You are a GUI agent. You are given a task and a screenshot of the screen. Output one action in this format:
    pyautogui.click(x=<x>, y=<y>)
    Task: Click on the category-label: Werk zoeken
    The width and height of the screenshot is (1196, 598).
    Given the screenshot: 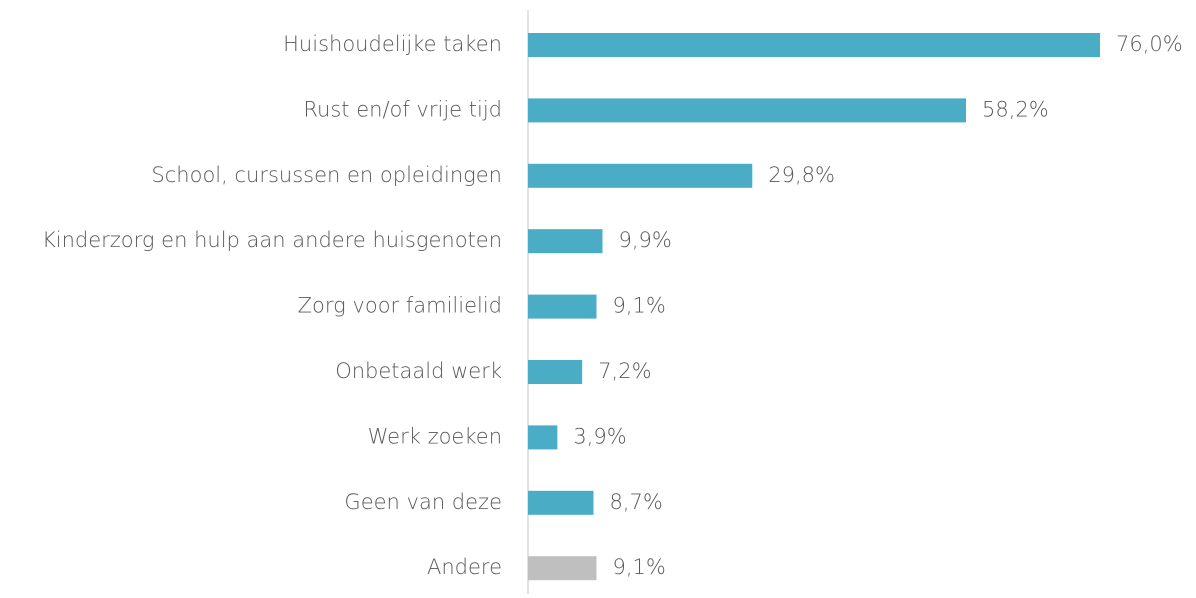 What is the action you would take?
    pyautogui.click(x=435, y=436)
    